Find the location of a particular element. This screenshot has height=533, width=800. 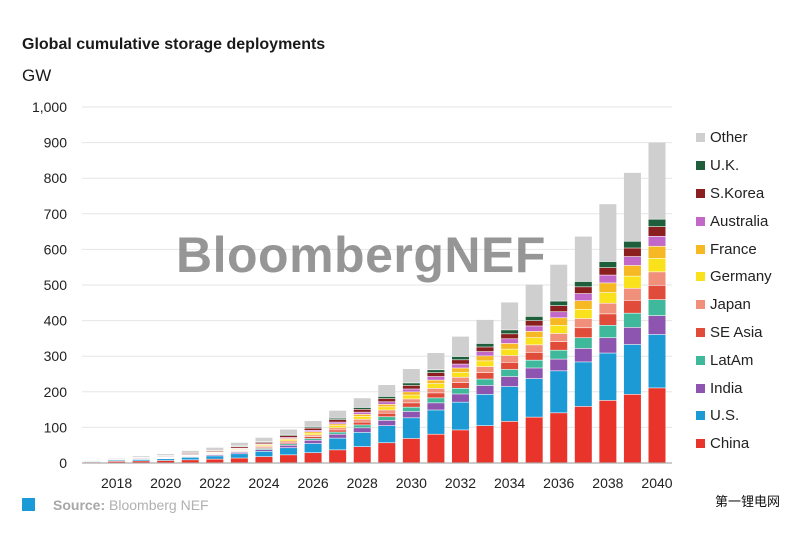

y-tick-label: 200 is located at coordinates (56, 392).